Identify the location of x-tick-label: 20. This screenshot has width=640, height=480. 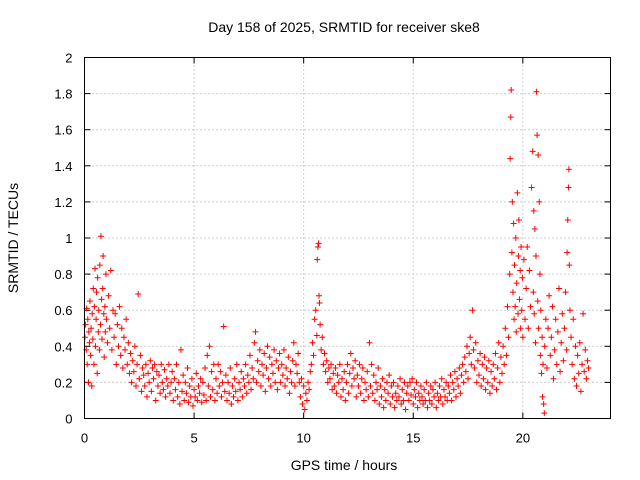
(523, 438).